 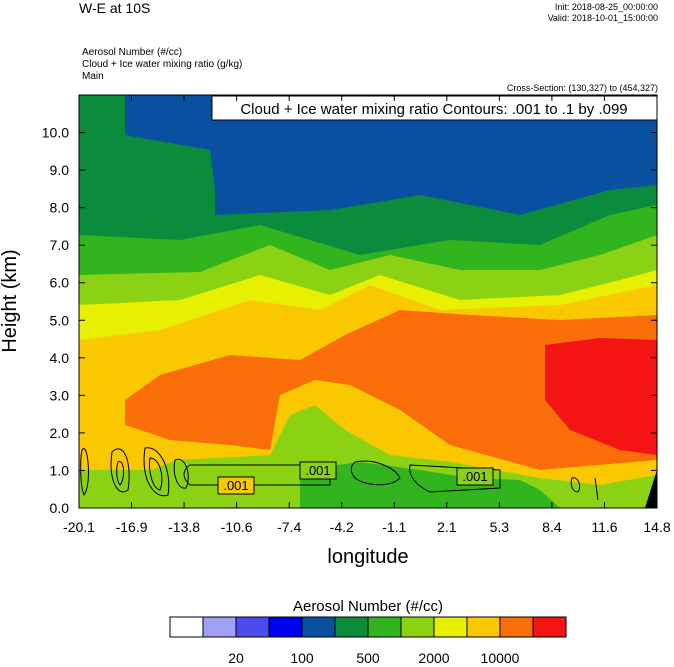 I want to click on y-tick-label: 7.0, so click(x=60, y=245).